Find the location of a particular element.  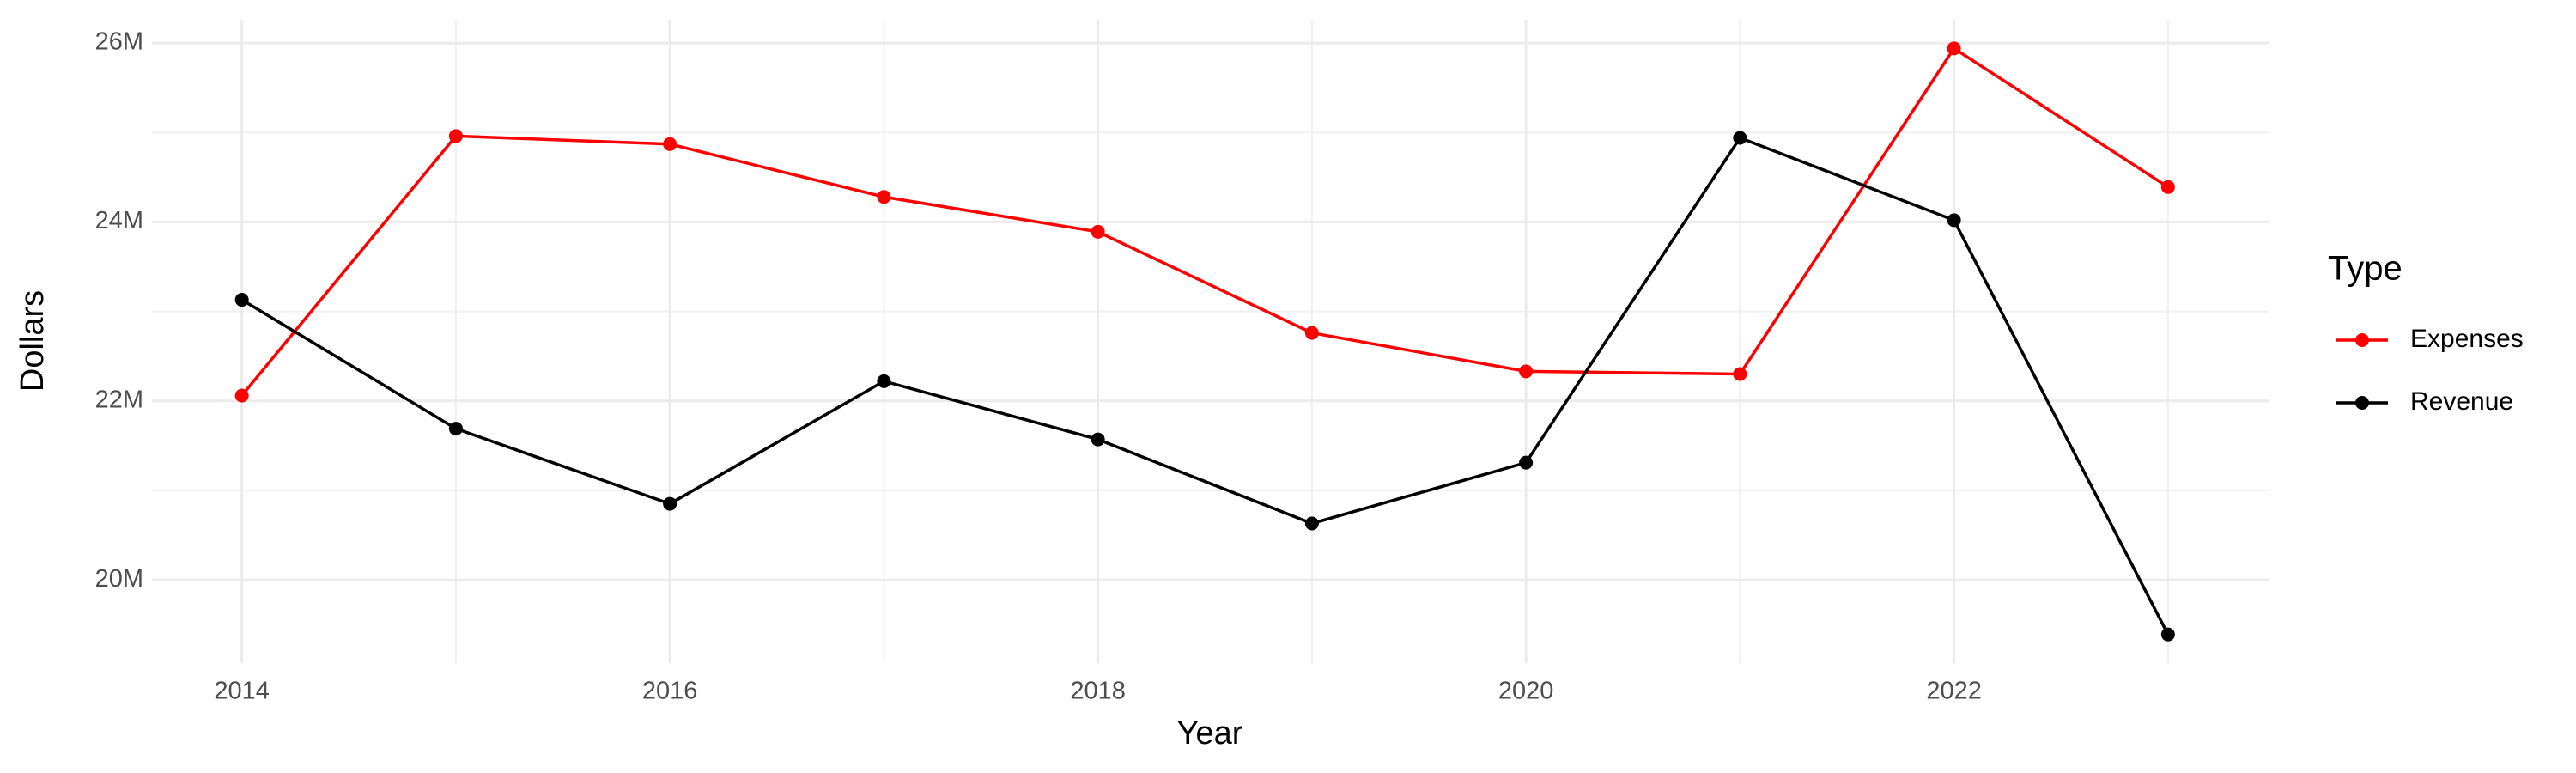

x-tick-label: 2018 is located at coordinates (1098, 691).